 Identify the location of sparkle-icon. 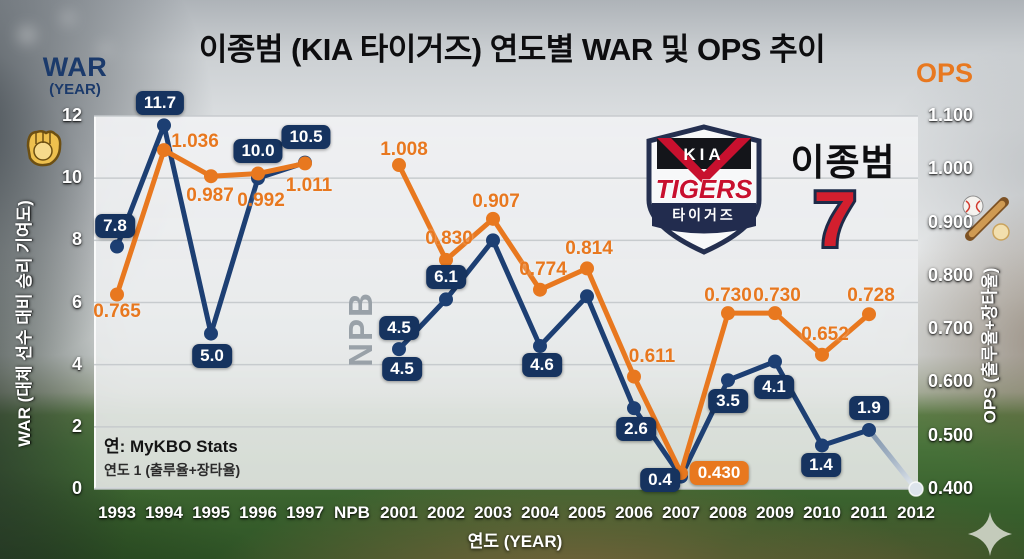
(990, 534).